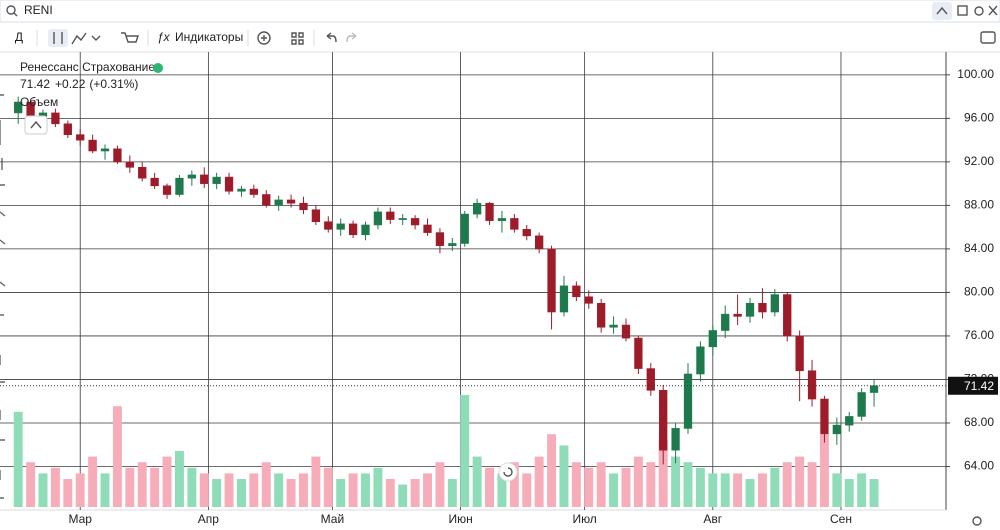  Describe the element at coordinates (331, 37) in the screenshot. I see `undo-button` at that location.